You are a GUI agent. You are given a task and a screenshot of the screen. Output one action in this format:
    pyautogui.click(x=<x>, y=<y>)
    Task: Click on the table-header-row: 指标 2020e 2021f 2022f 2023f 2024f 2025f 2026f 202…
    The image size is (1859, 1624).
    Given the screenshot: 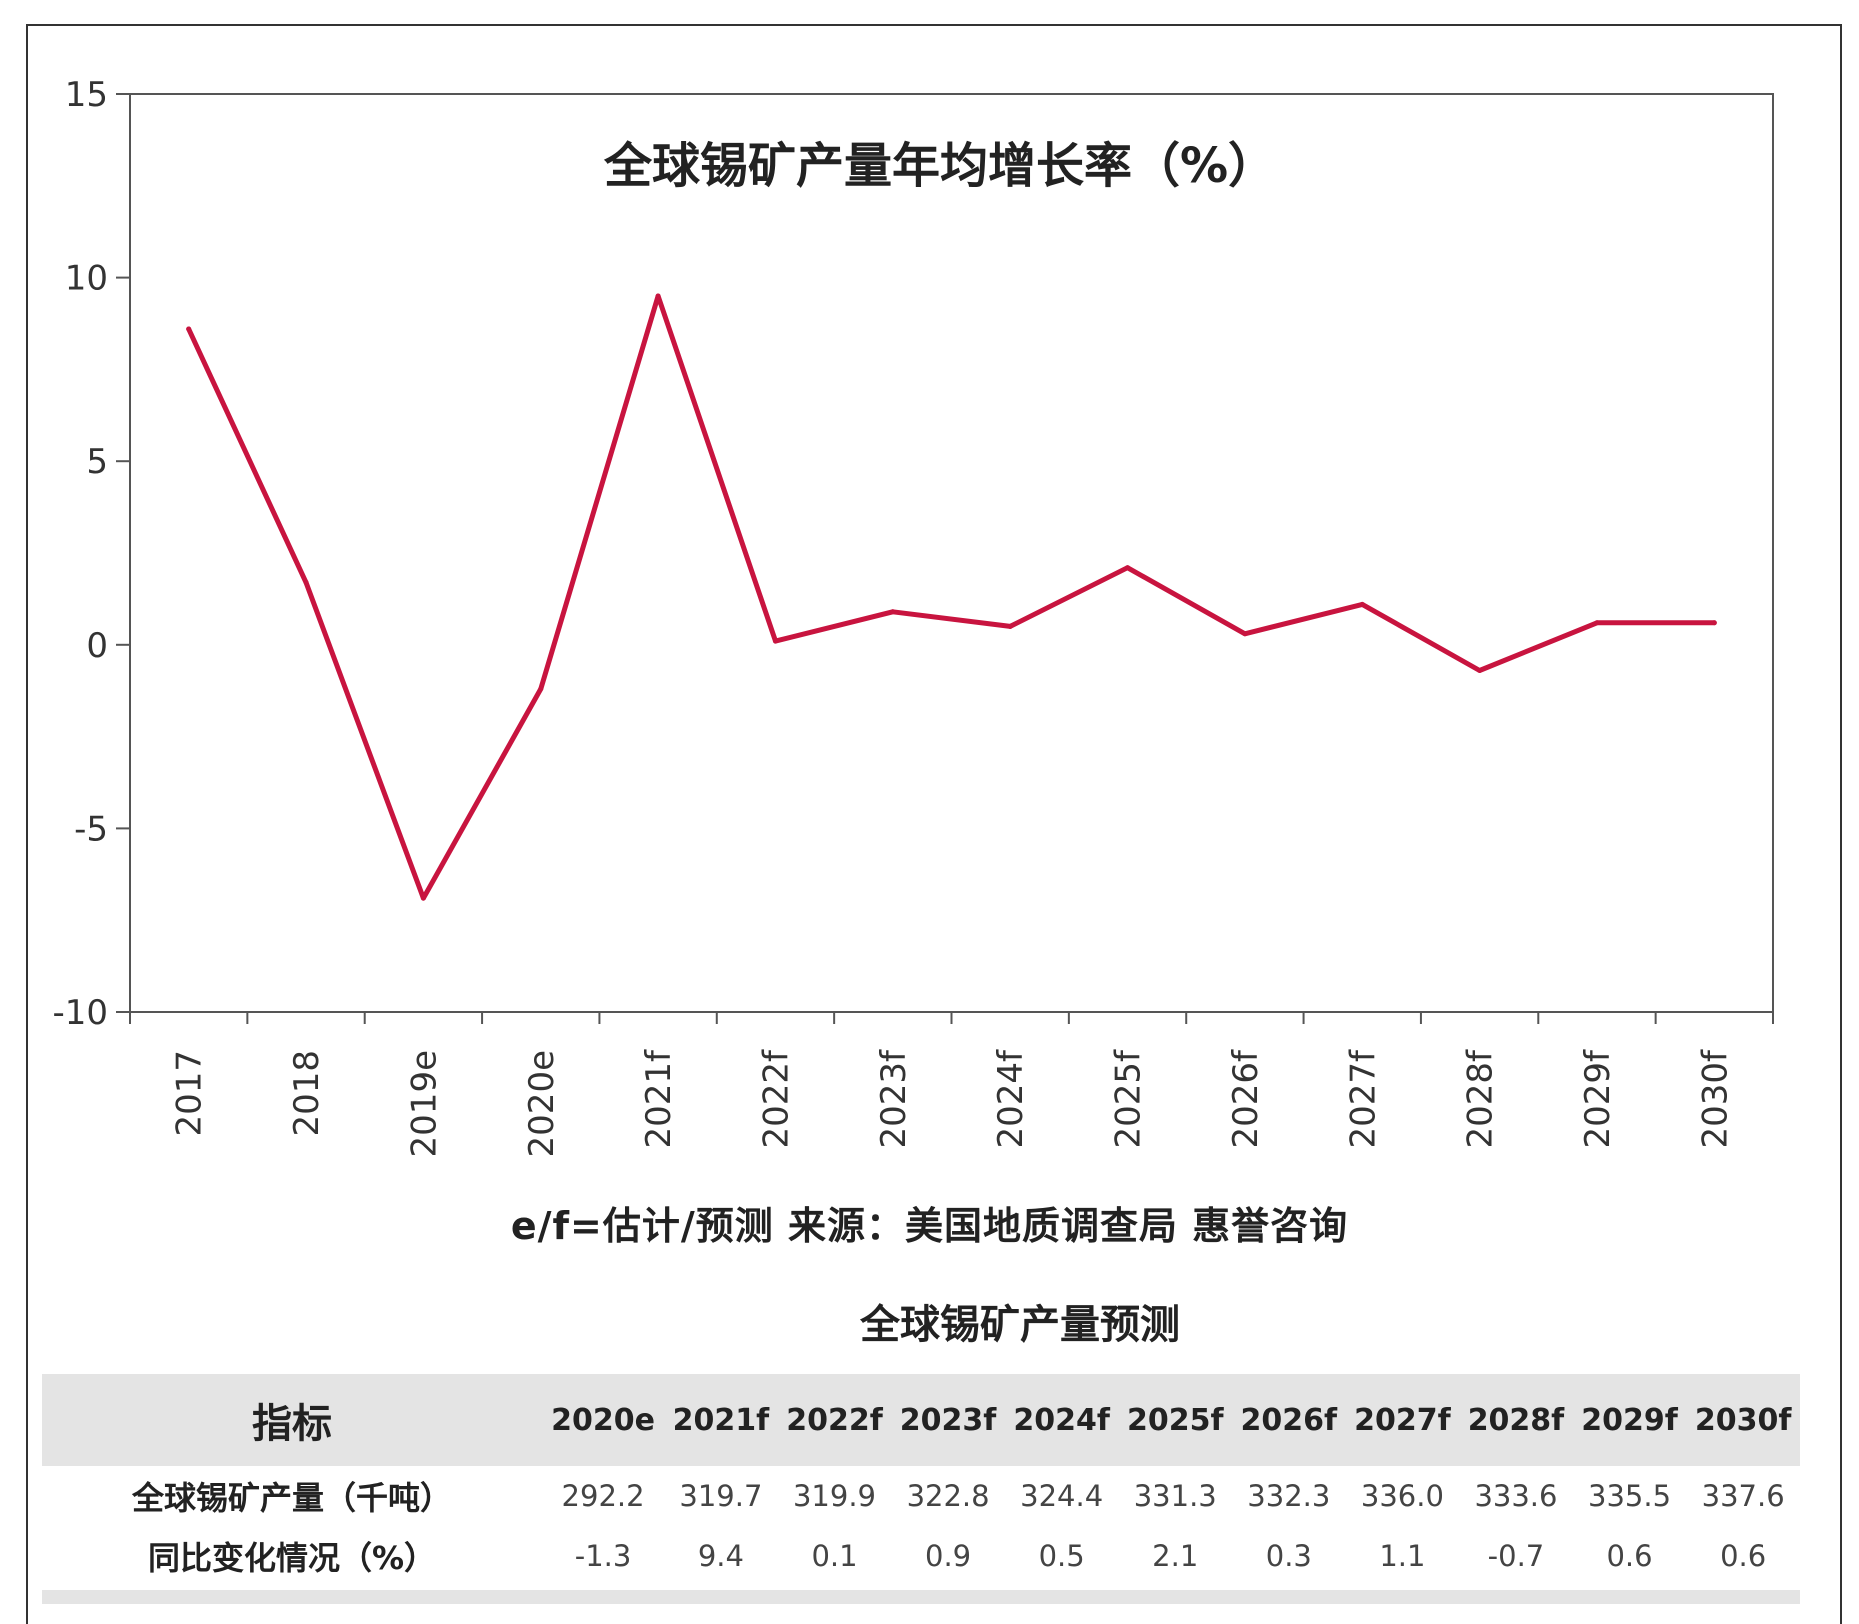 What is the action you would take?
    pyautogui.click(x=921, y=1420)
    